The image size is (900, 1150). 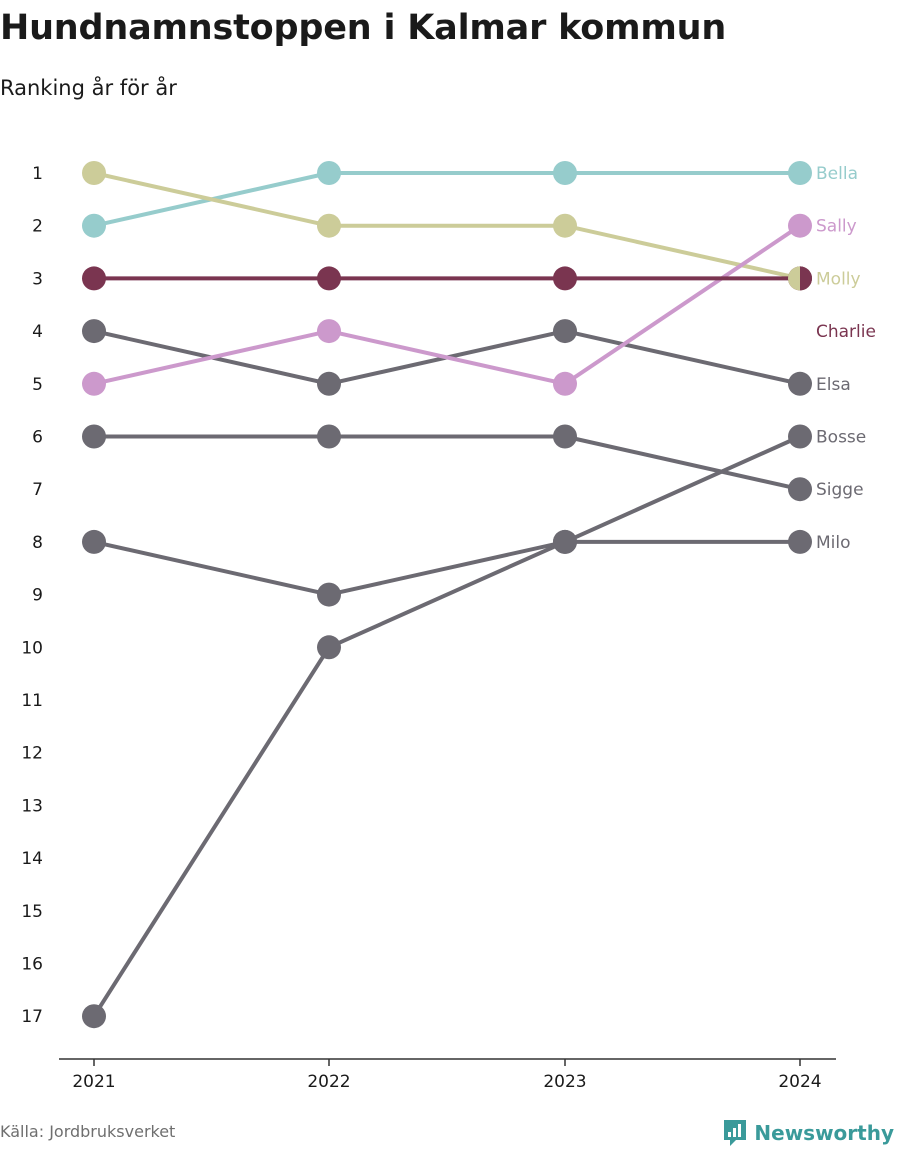 I want to click on y-tick-label: 13, so click(x=32, y=806).